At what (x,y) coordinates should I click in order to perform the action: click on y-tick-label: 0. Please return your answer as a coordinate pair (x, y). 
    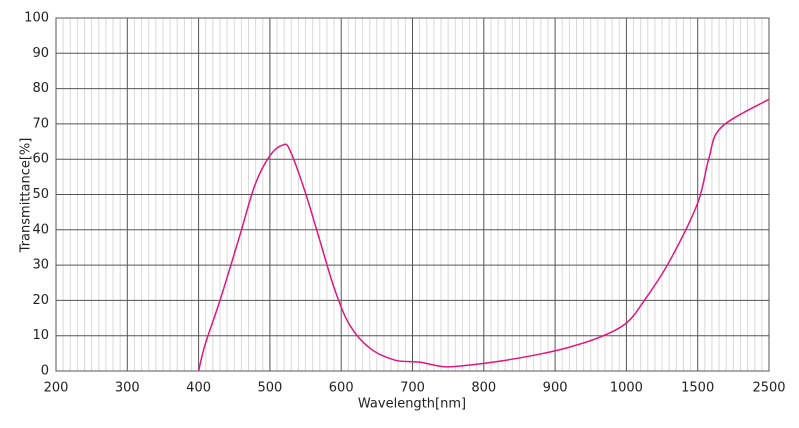
    Looking at the image, I should click on (45, 371).